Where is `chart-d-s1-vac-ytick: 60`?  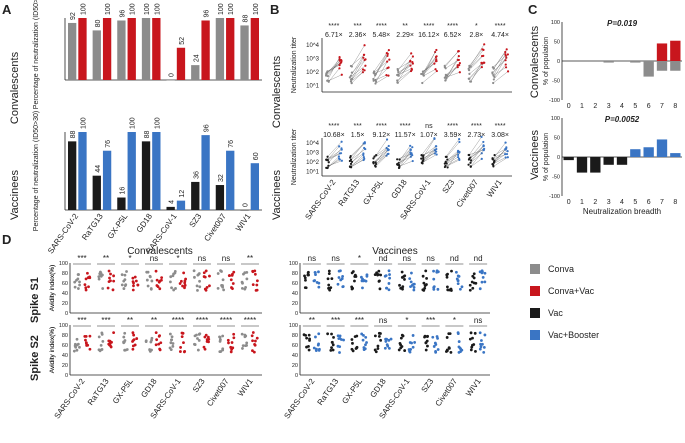 chart-d-s1-vac-ytick: 60 is located at coordinates (295, 284).